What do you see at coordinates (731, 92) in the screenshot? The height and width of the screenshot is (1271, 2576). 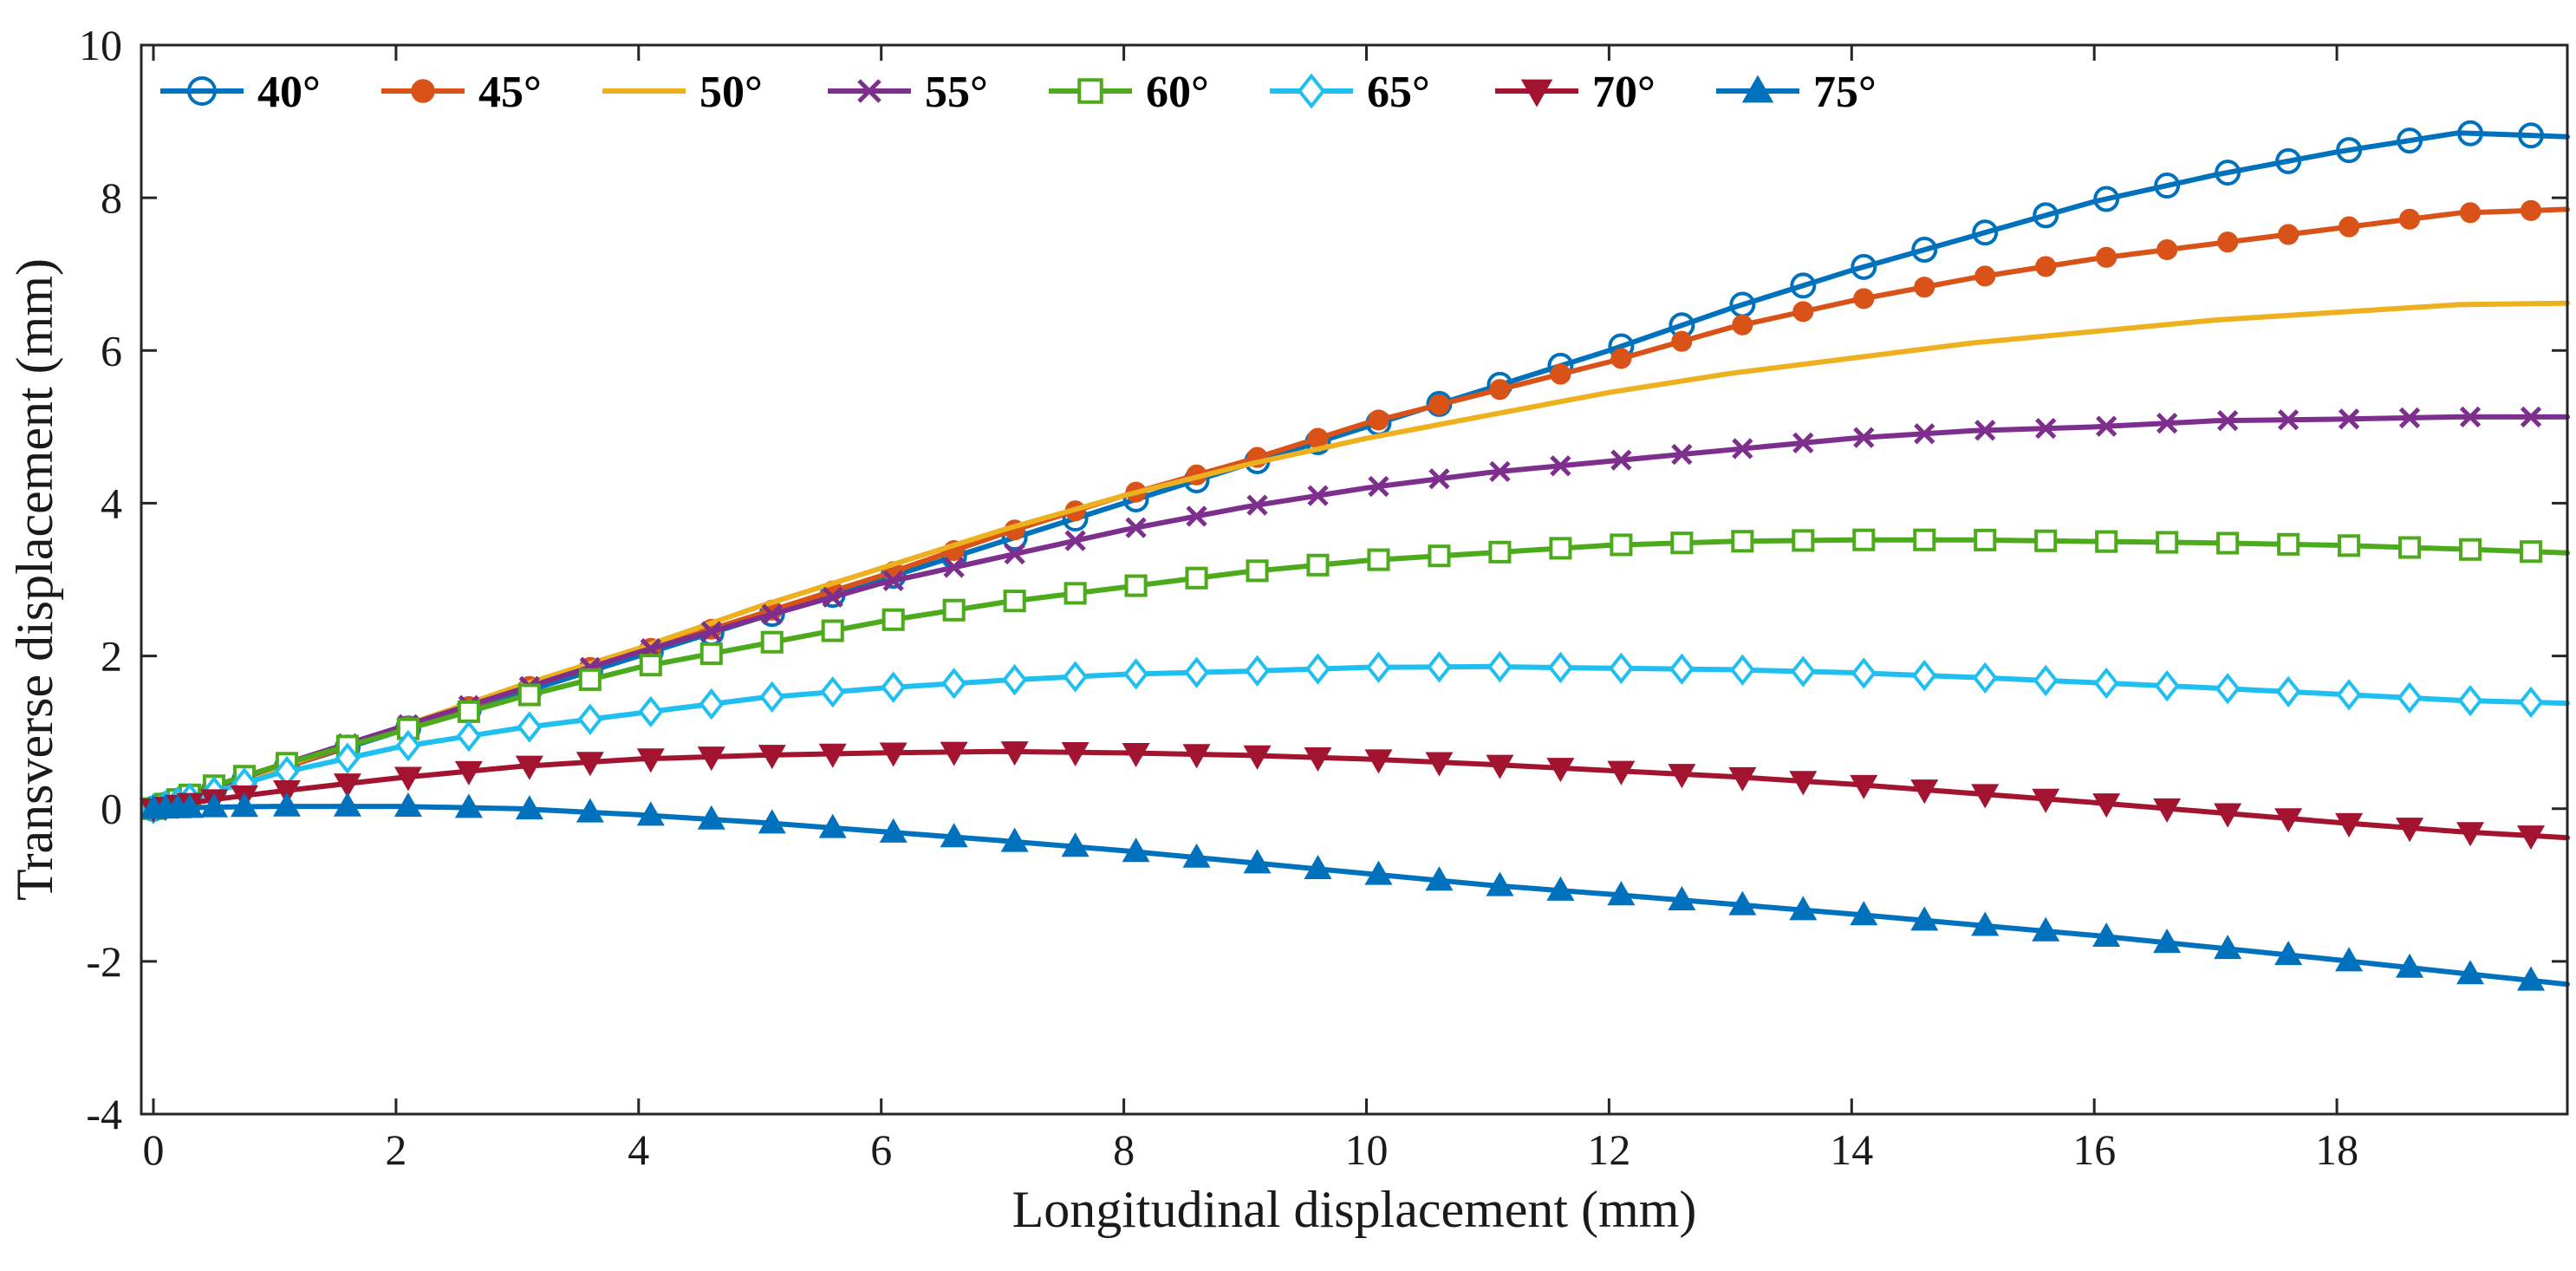 I see `legend-label: 50°` at bounding box center [731, 92].